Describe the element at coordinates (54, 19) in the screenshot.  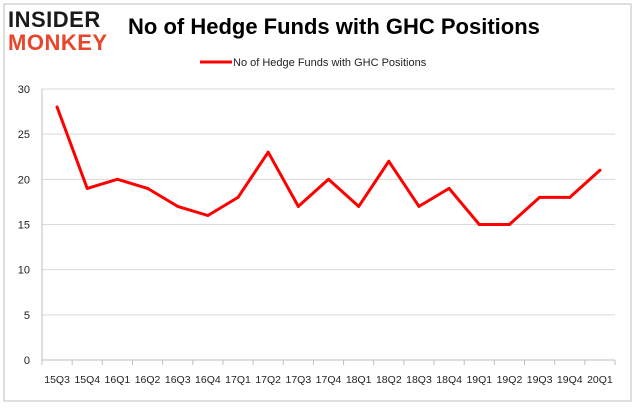
I see `logo-top-text: INSIDER` at that location.